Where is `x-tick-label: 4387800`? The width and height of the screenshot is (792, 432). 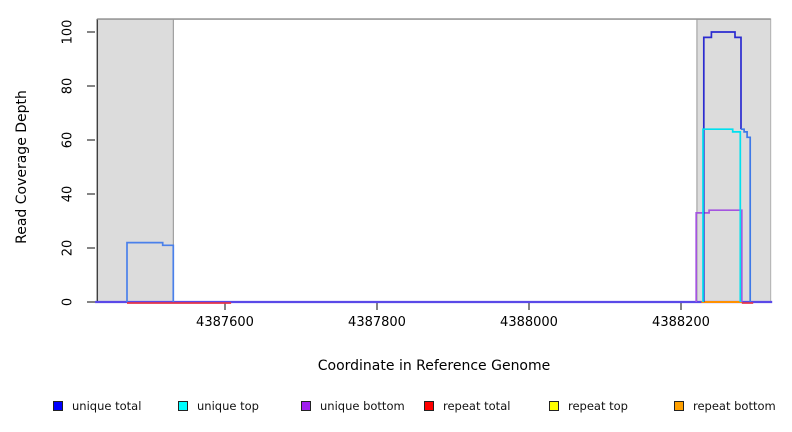 x-tick-label: 4387800 is located at coordinates (377, 322).